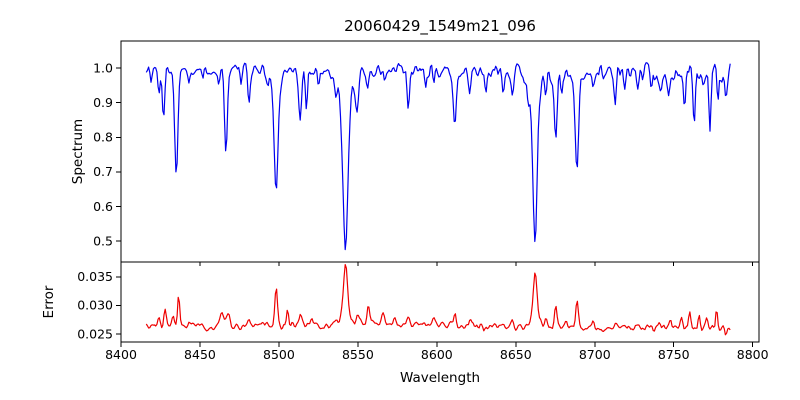 This screenshot has height=400, width=800. Describe the element at coordinates (674, 354) in the screenshot. I see `x-tick-label: 8750` at that location.